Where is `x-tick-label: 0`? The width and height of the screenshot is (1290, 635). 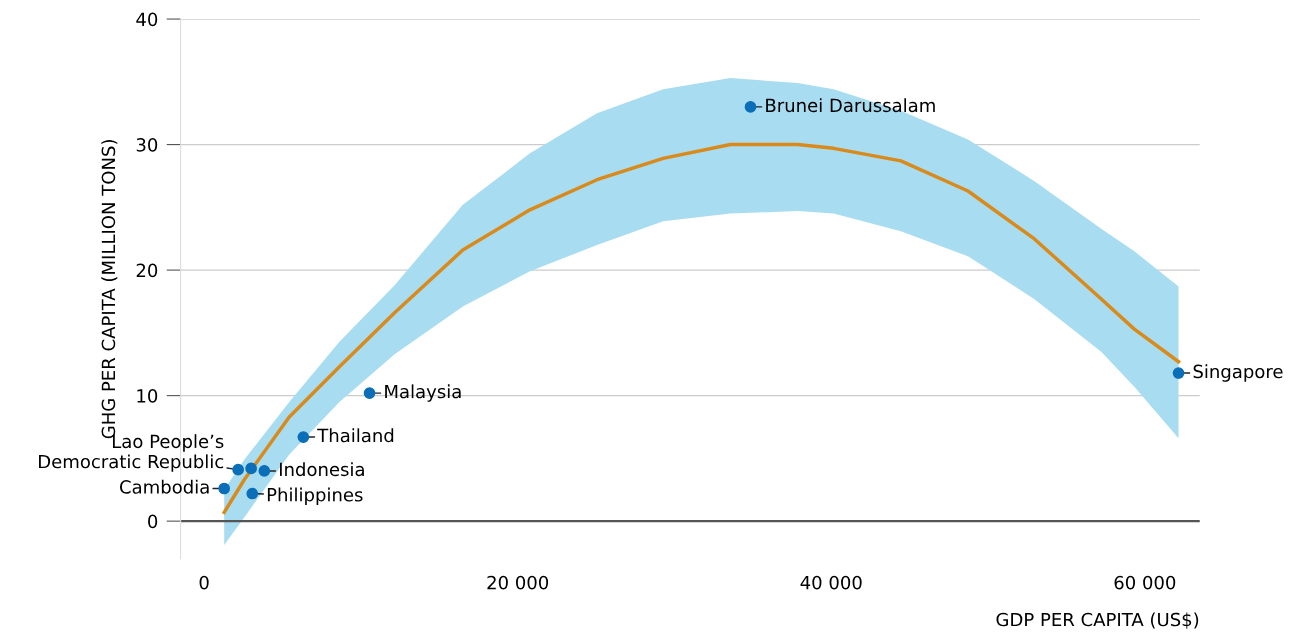
x-tick-label: 0 is located at coordinates (204, 582).